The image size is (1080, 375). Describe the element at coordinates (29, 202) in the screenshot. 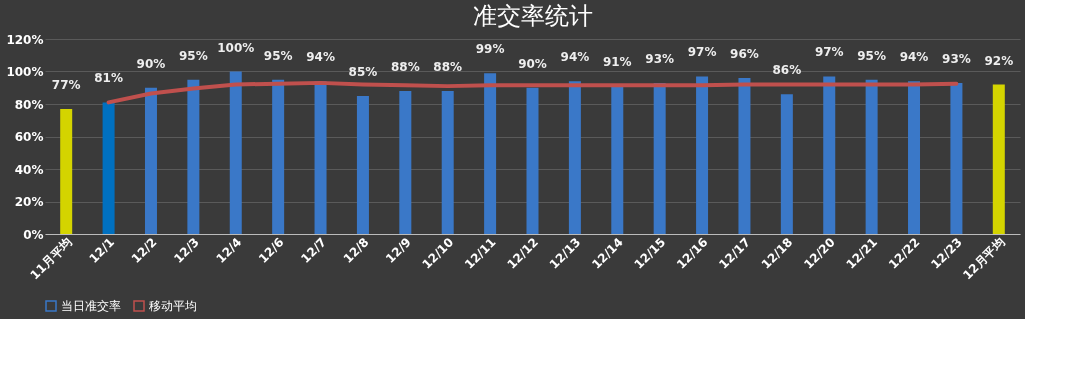

I see `y-tick-label: 20%` at that location.